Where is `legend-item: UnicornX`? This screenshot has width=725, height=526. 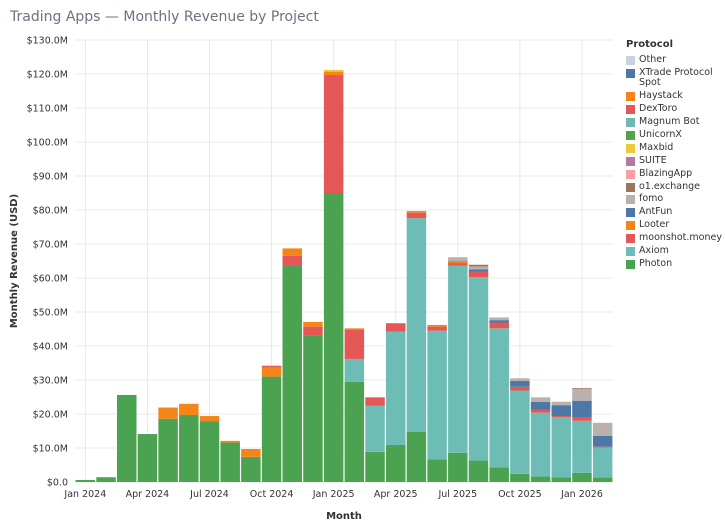
legend-item: UnicornX is located at coordinates (672, 135).